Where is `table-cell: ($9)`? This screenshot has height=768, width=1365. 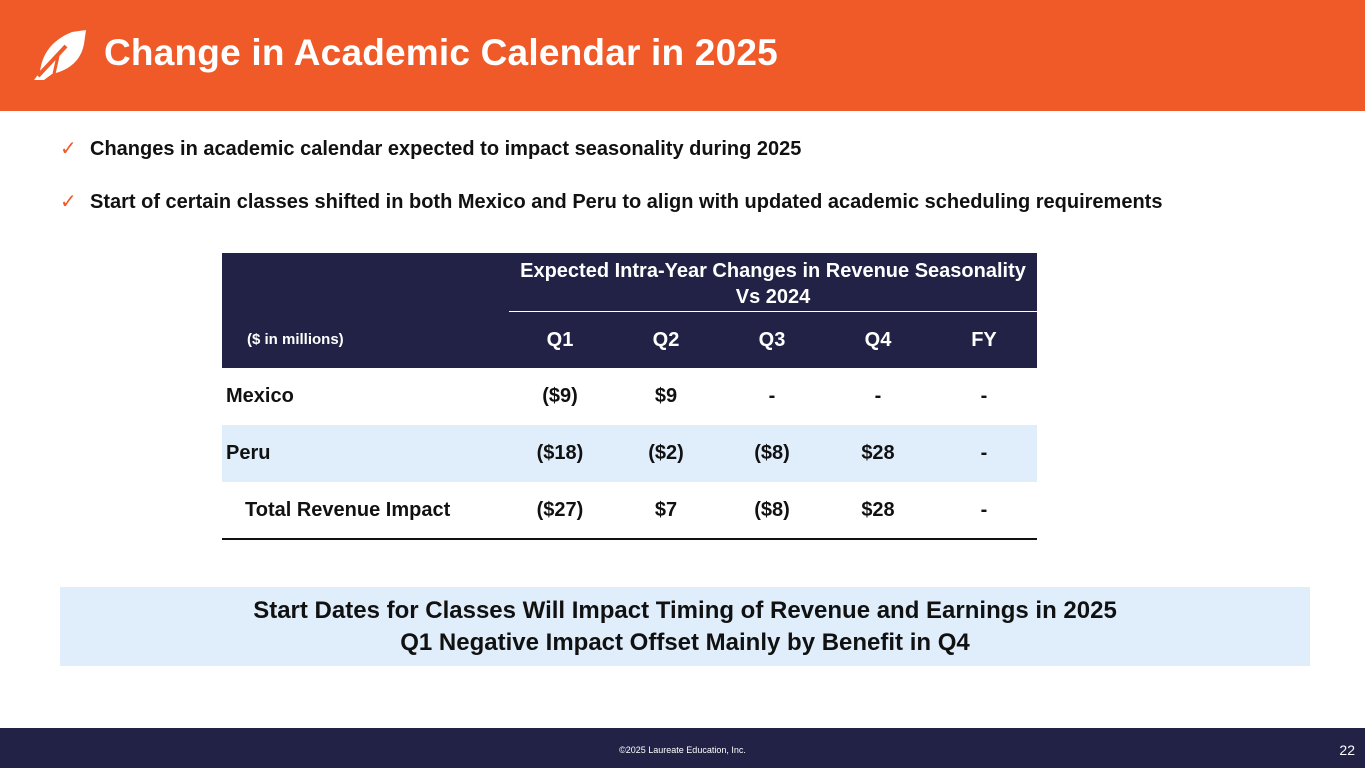 table-cell: ($9) is located at coordinates (560, 396).